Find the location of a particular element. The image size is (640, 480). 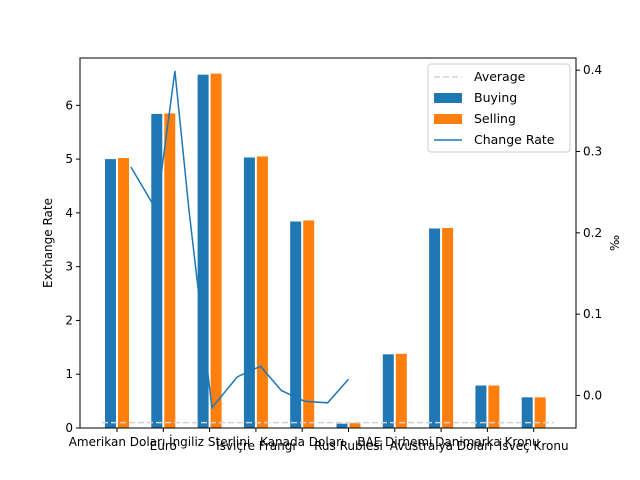

x-tick-label-4: Kanada Doları is located at coordinates (302, 442).